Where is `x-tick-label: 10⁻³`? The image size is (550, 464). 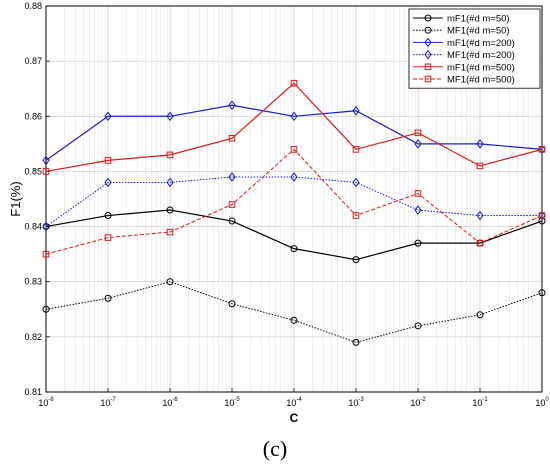
x-tick-label: 10⁻³ is located at coordinates (356, 402).